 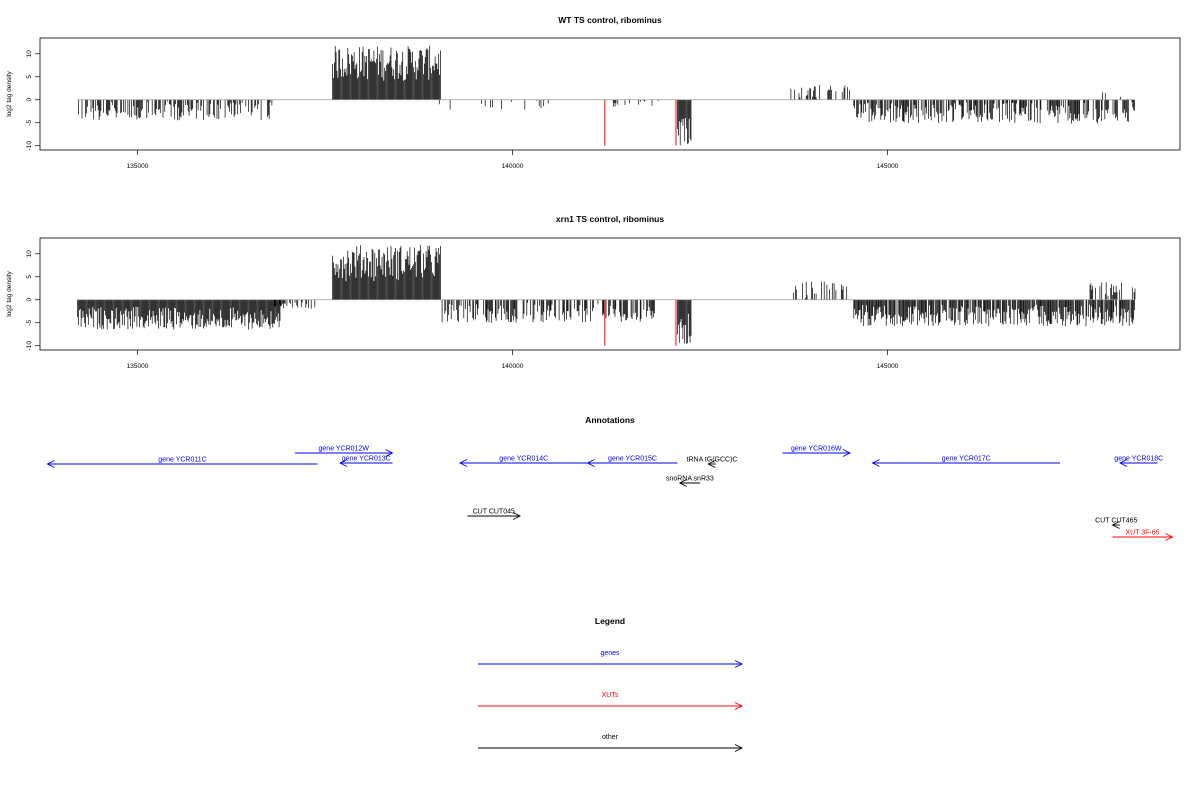 I want to click on annotation-feature: gene YCR017C, so click(x=965, y=461).